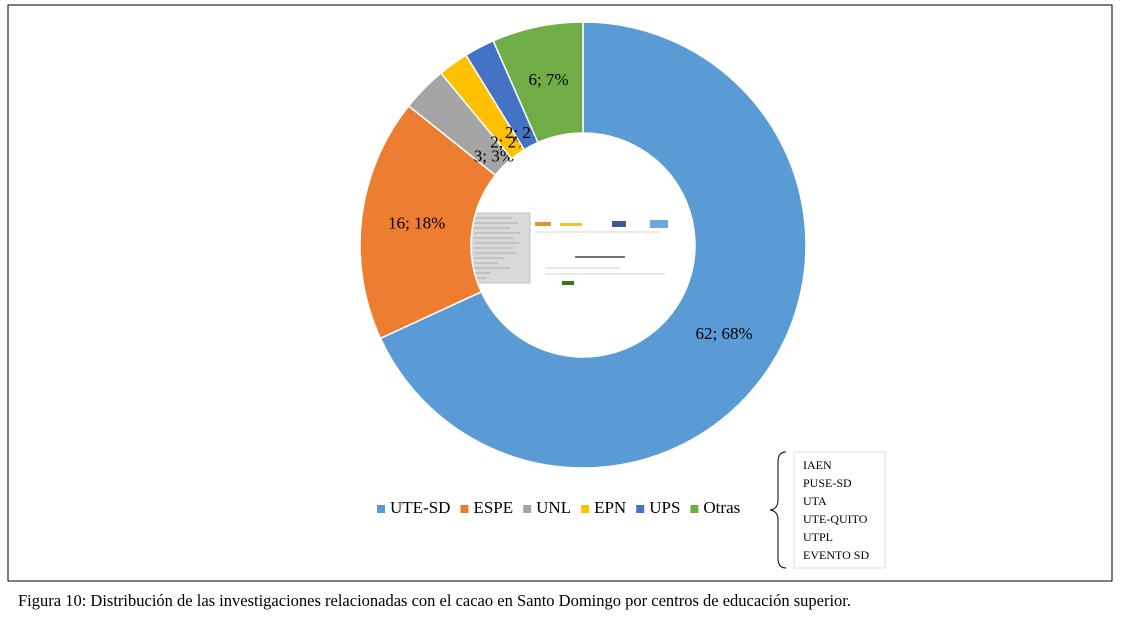  Describe the element at coordinates (416, 223) in the screenshot. I see `data-label: 16; 18%` at that location.